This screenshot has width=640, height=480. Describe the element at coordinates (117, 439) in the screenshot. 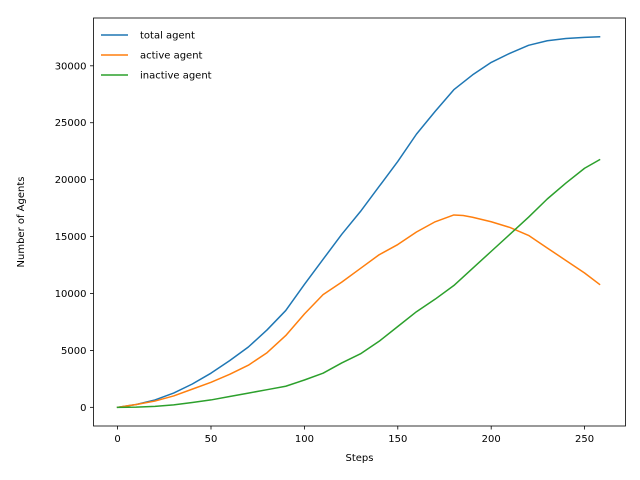

I see `x-tick-label: 0` at that location.